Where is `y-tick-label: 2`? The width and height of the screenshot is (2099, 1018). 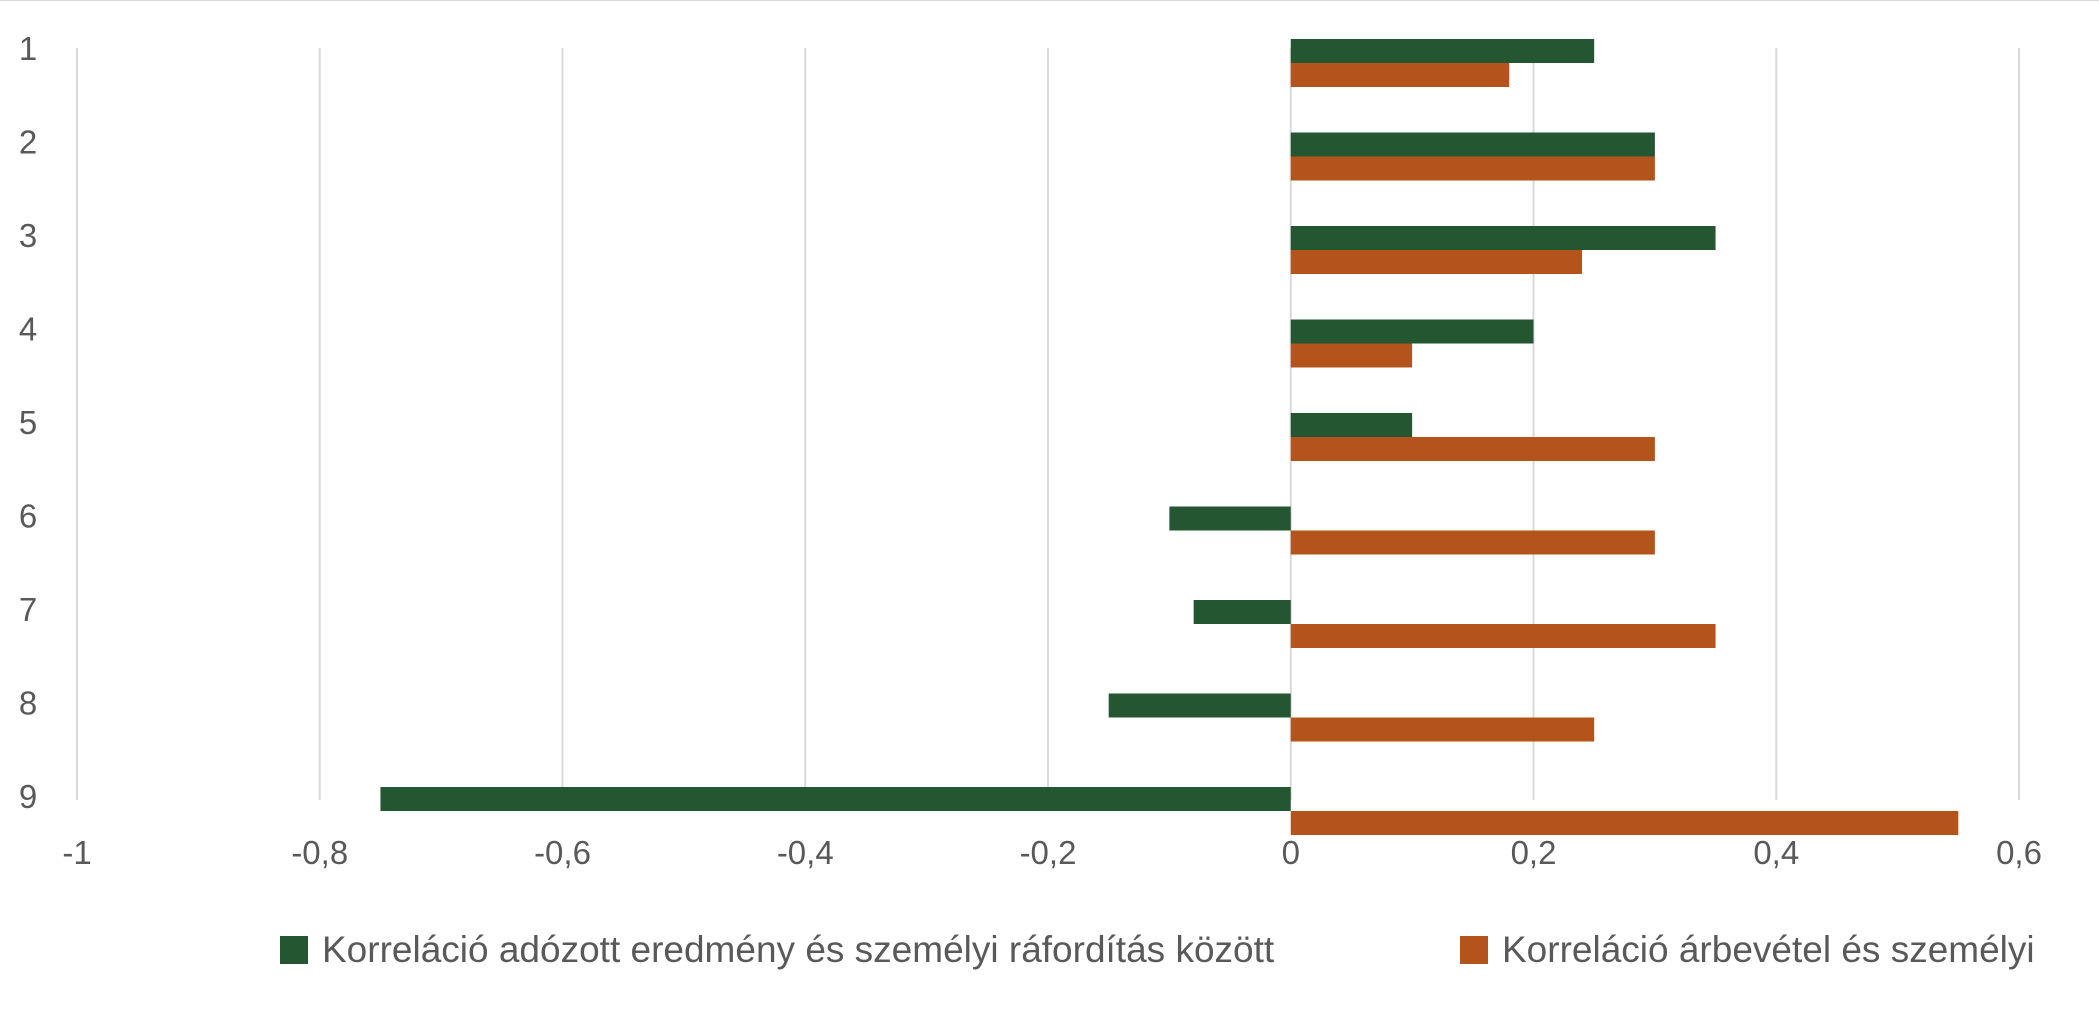 y-tick-label: 2 is located at coordinates (28, 142).